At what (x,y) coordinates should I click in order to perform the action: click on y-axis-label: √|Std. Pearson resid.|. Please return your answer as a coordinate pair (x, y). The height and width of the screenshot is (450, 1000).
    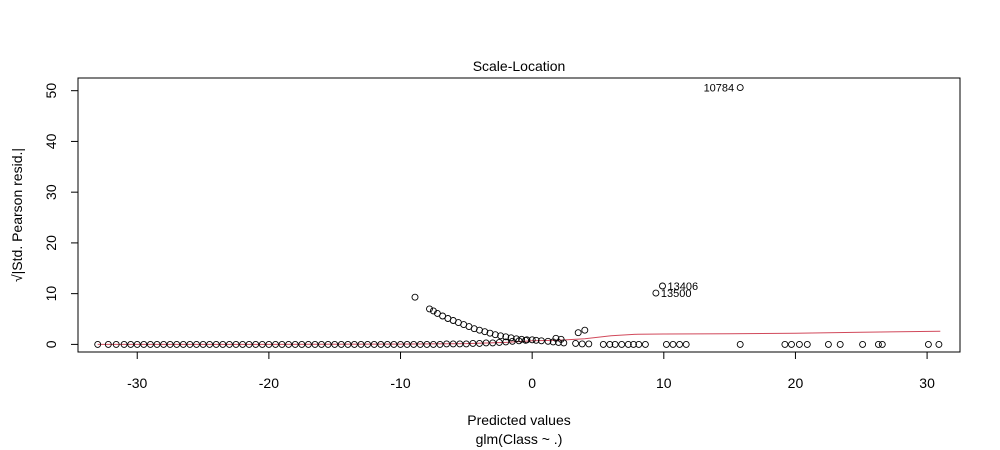
    Looking at the image, I should click on (17, 215).